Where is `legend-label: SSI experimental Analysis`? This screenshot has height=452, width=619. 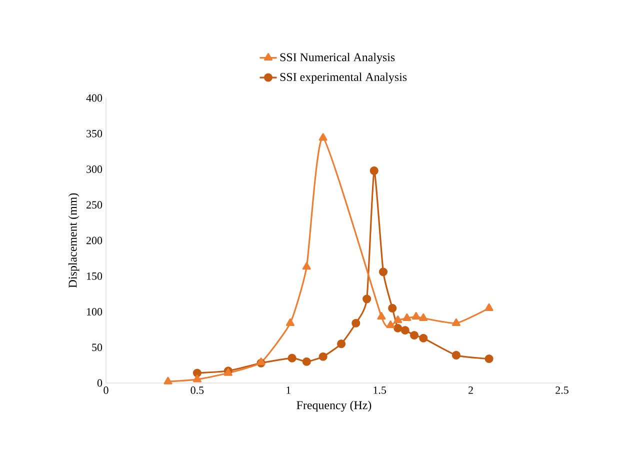 legend-label: SSI experimental Analysis is located at coordinates (343, 78).